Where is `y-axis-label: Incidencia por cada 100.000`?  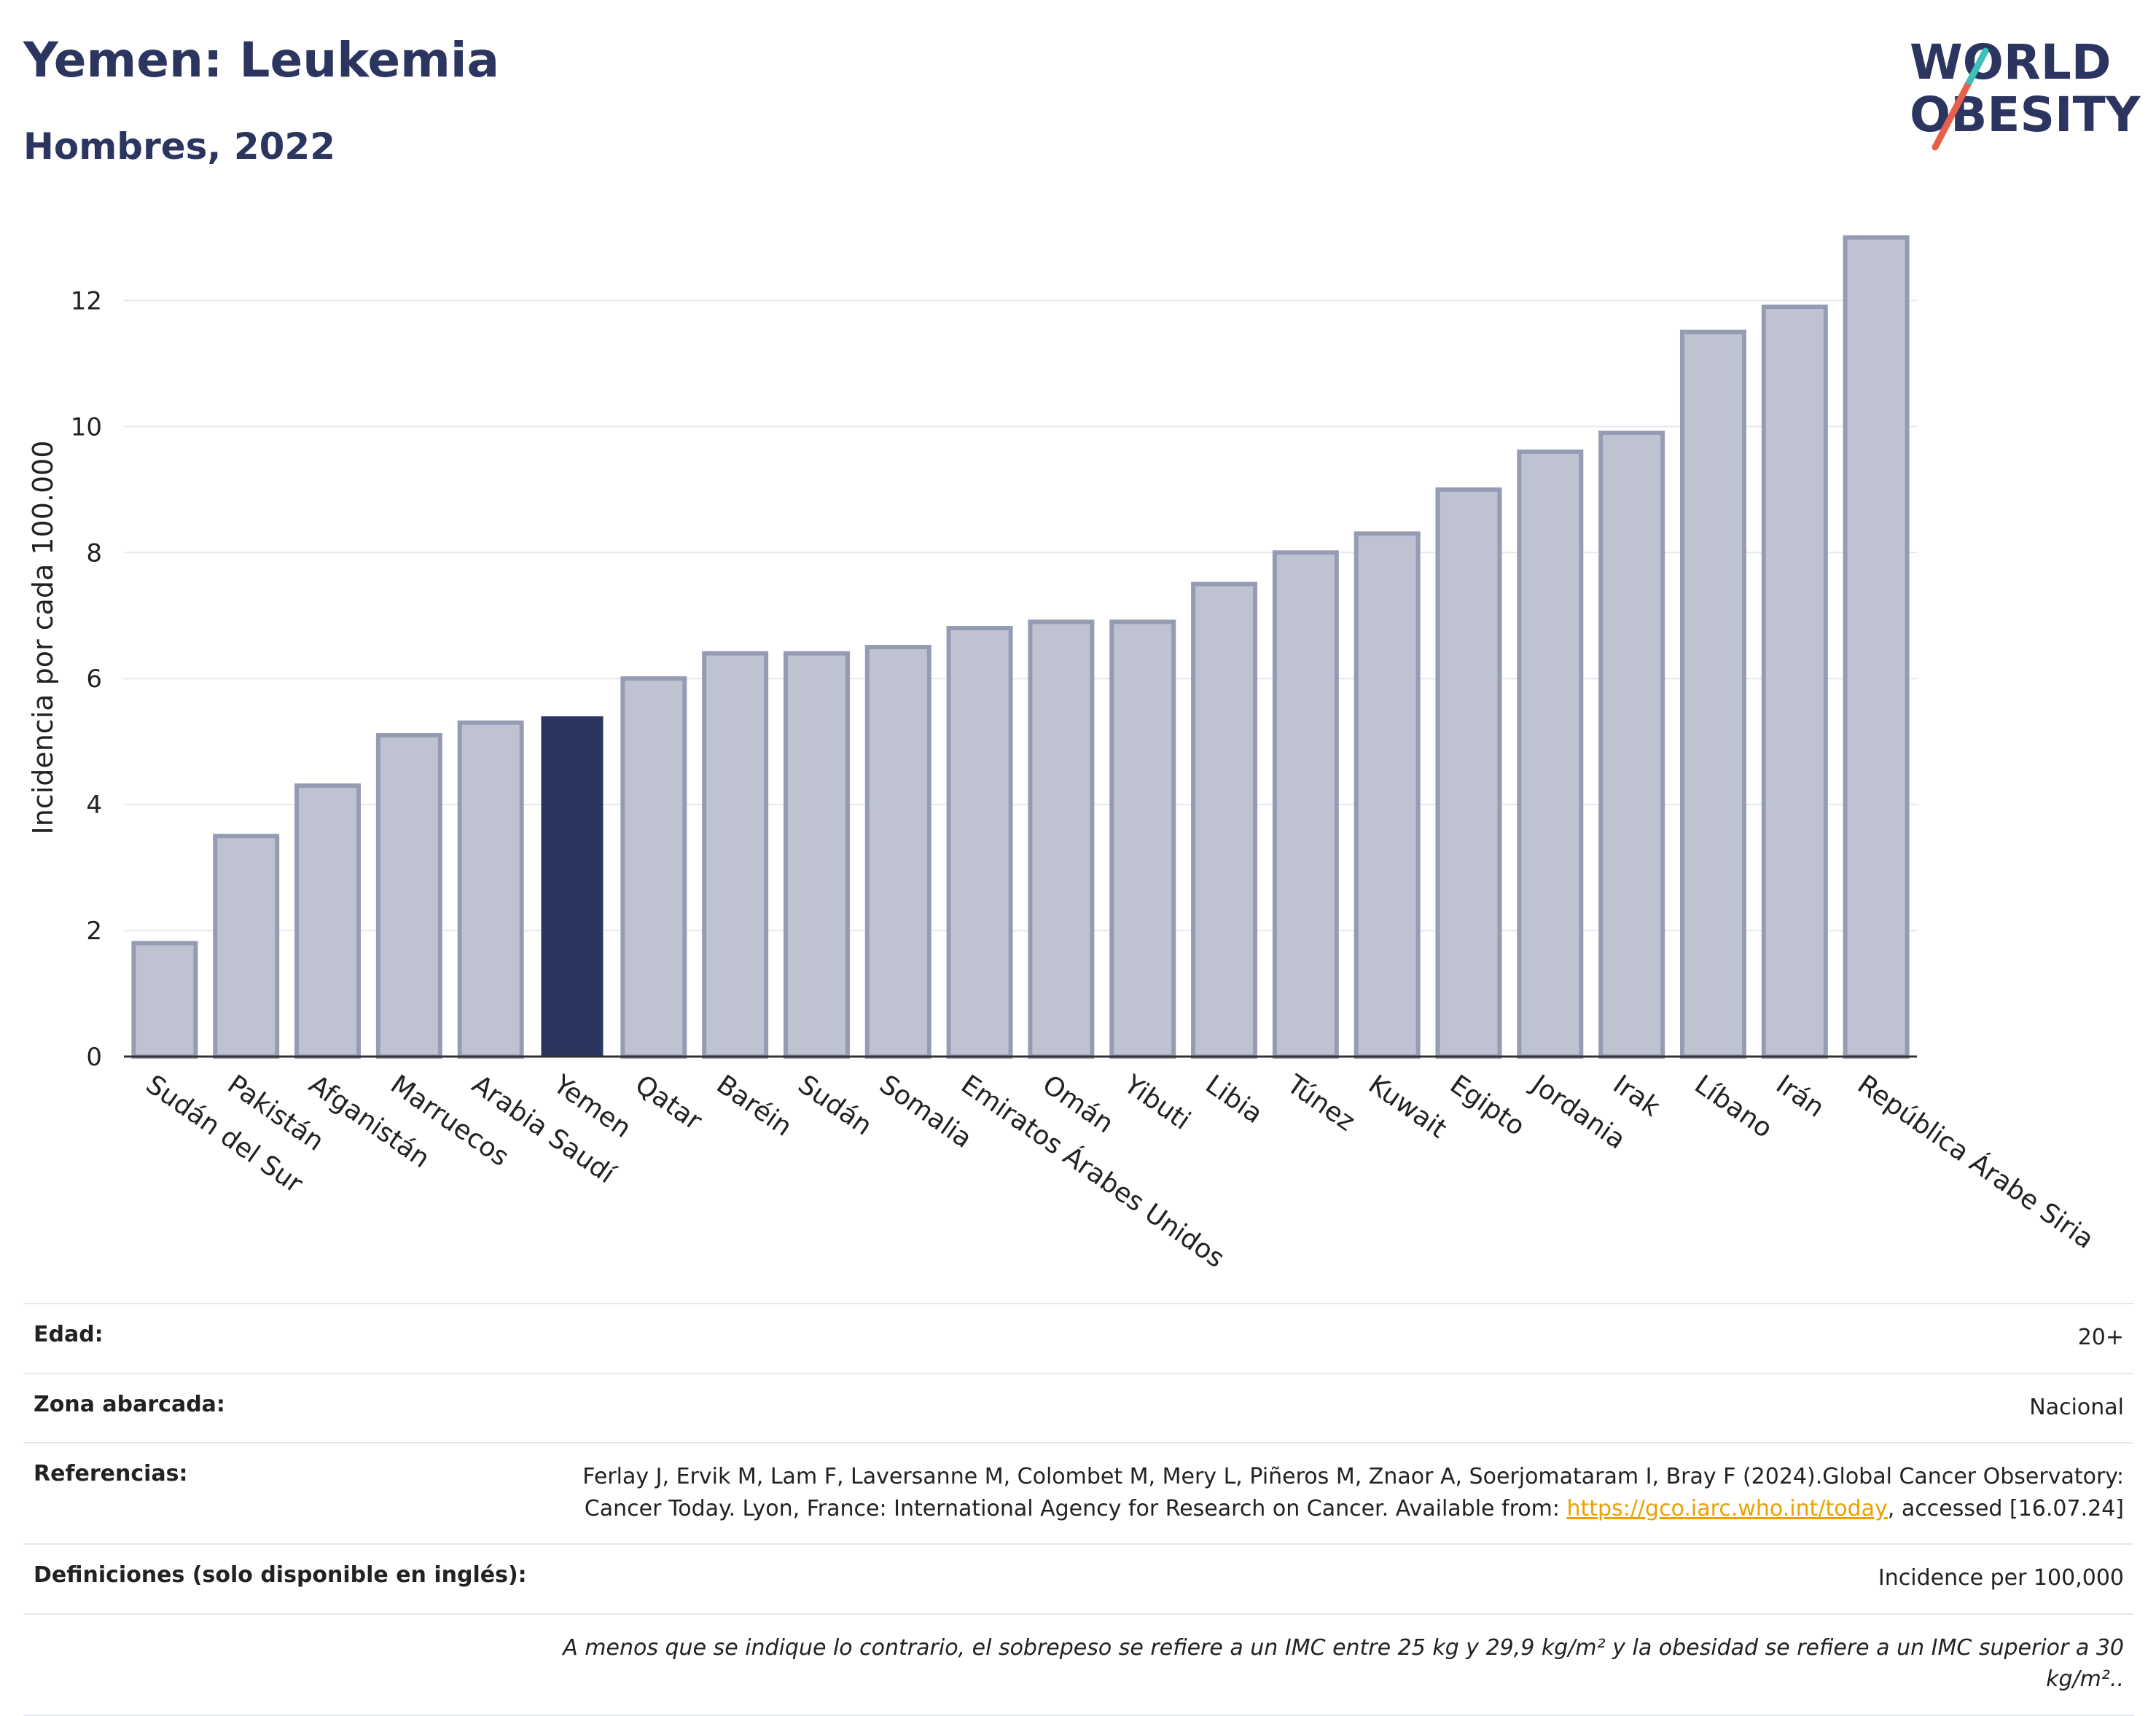 y-axis-label: Incidencia por cada 100.000 is located at coordinates (43, 637).